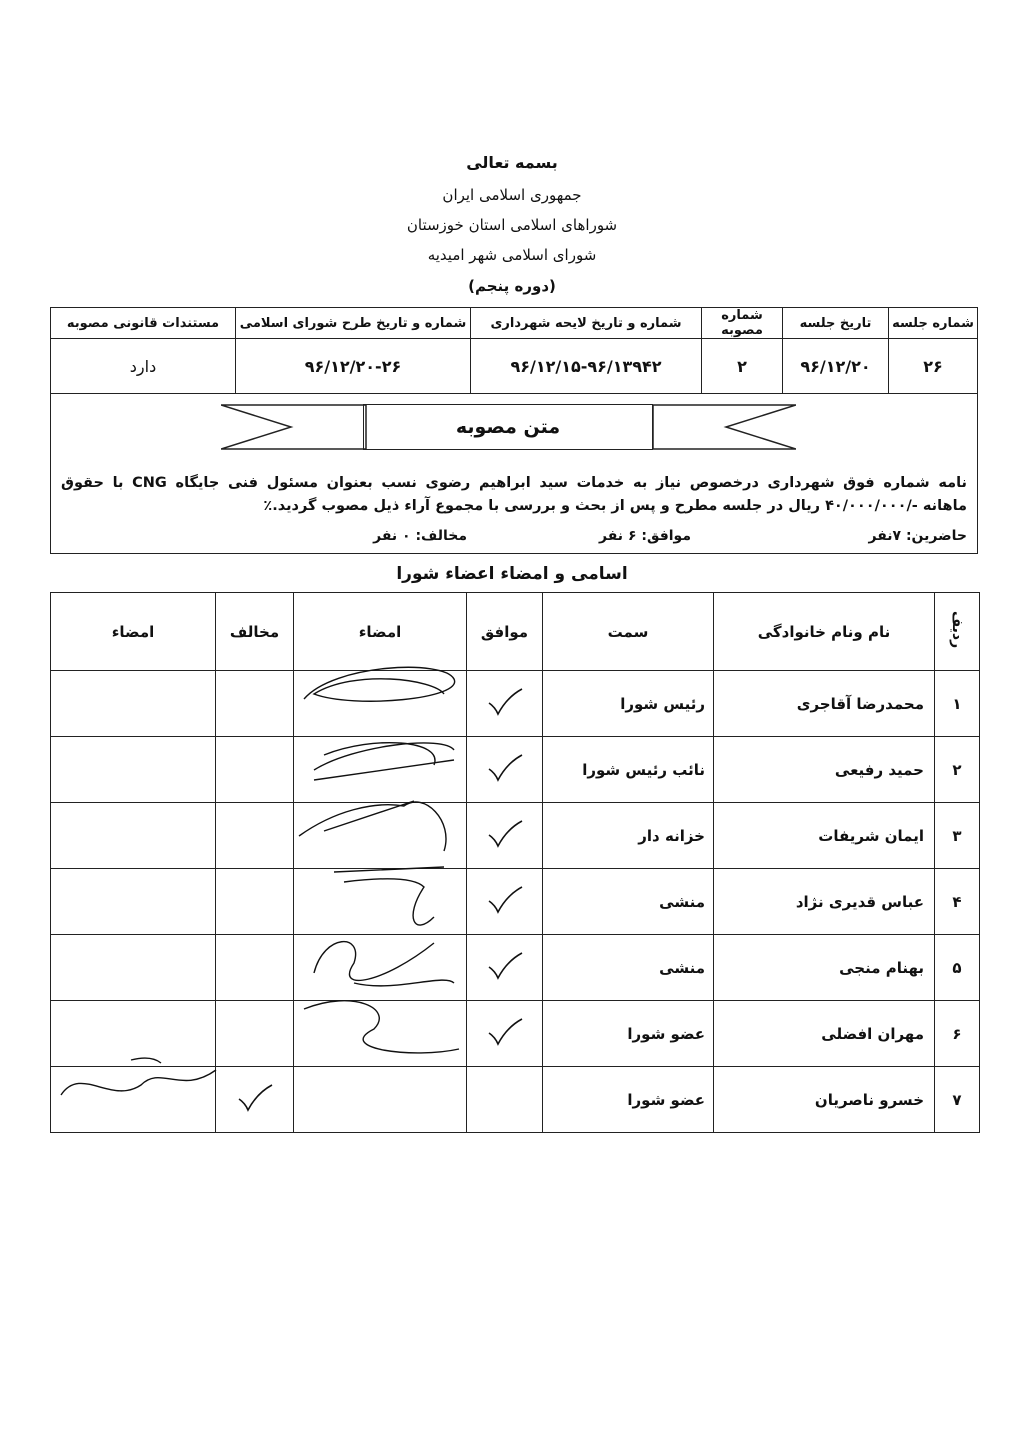 The width and height of the screenshot is (1024, 1434). What do you see at coordinates (645, 536) in the screenshot?
I see `agree-count: موافق: ۶ نفر` at bounding box center [645, 536].